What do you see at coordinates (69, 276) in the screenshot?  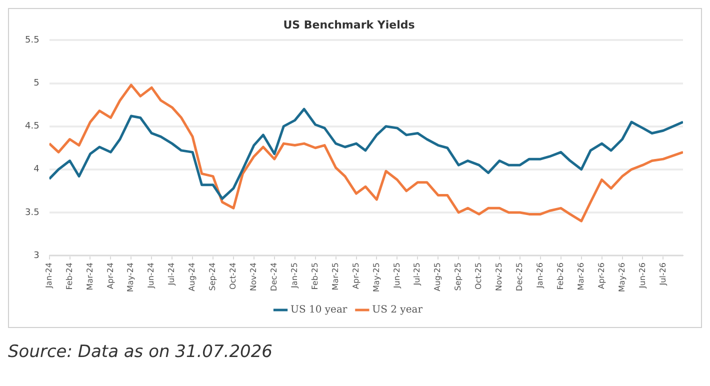 I see `x-tick-label: Feb-24` at bounding box center [69, 276].